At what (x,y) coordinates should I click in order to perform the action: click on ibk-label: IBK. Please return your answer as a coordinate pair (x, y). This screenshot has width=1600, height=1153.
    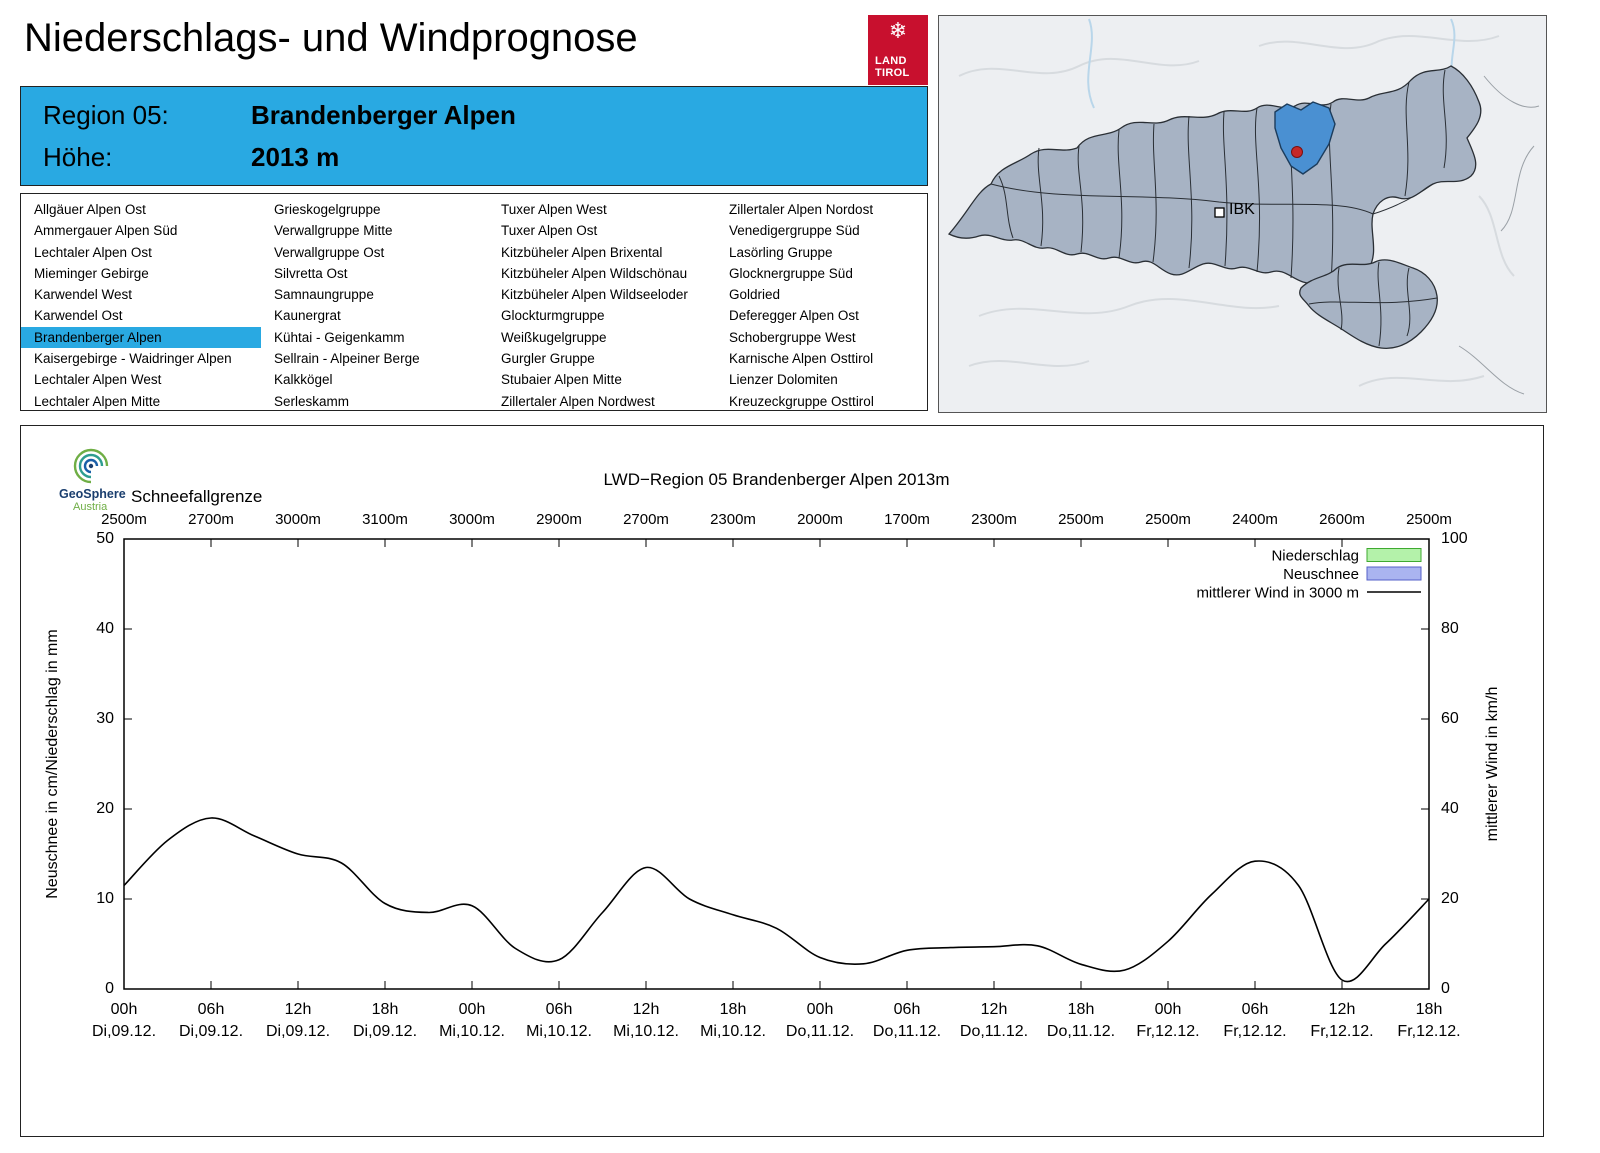
    Looking at the image, I should click on (1242, 209).